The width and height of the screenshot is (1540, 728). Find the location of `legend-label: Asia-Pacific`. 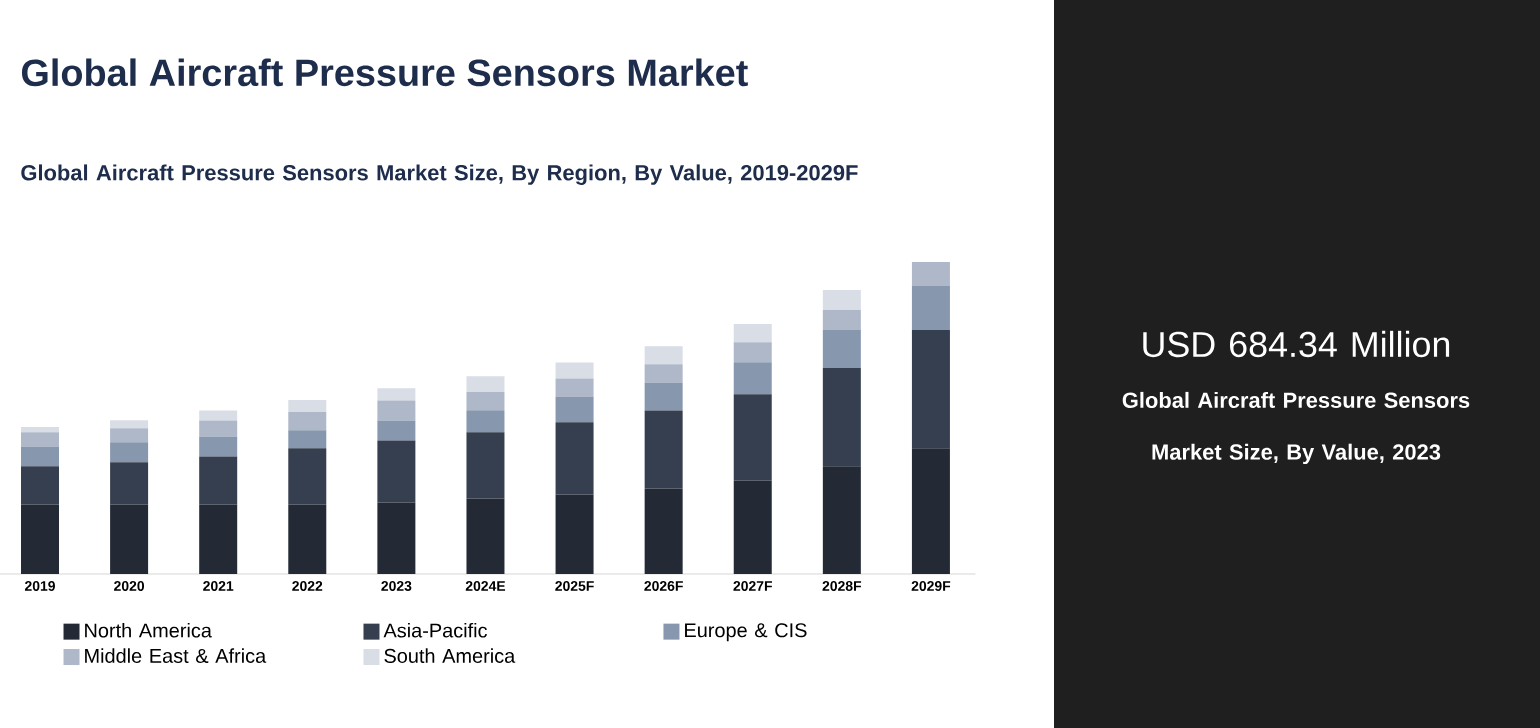

legend-label: Asia-Pacific is located at coordinates (435, 630).